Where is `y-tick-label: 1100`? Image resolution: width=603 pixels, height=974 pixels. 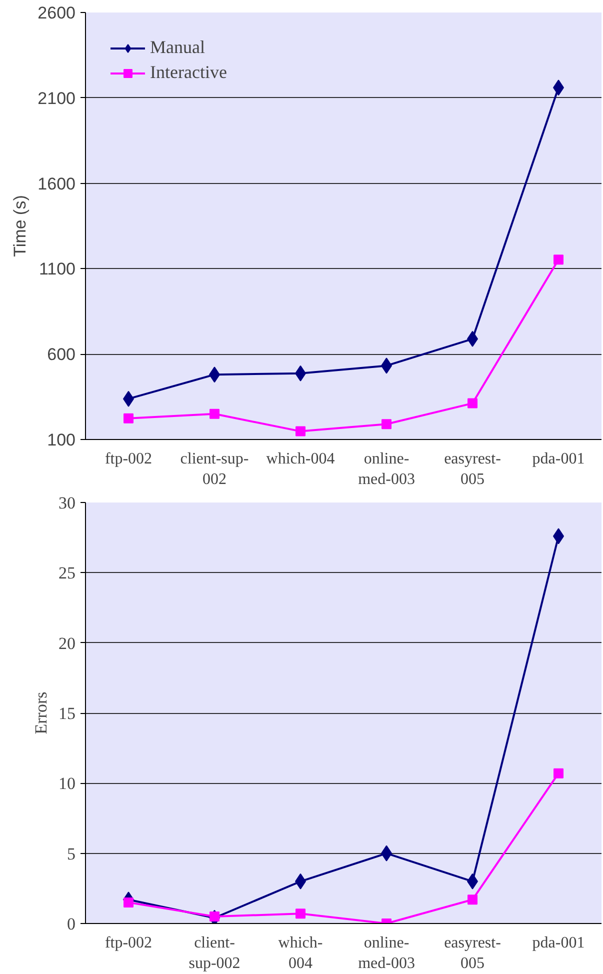
y-tick-label: 1100 is located at coordinates (57, 269).